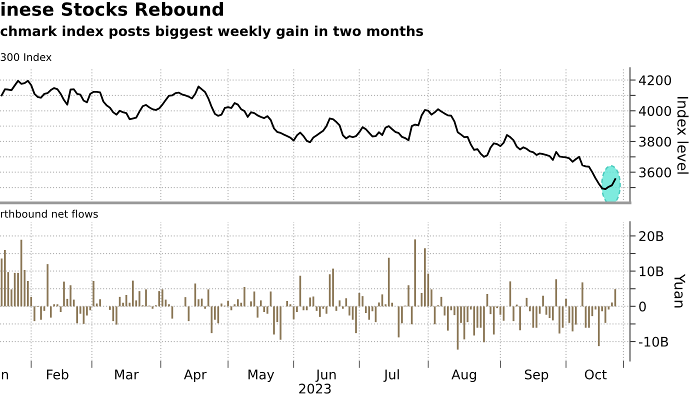 The image size is (700, 394). Describe the element at coordinates (655, 172) in the screenshot. I see `y-tick-label: 3600` at that location.